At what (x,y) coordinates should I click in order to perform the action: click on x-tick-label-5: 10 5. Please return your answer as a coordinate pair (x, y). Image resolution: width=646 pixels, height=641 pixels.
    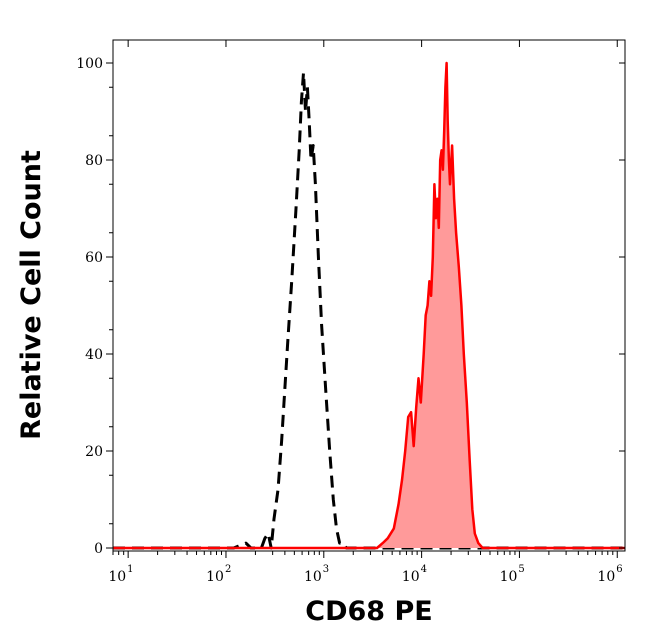
    Looking at the image, I should click on (512, 574).